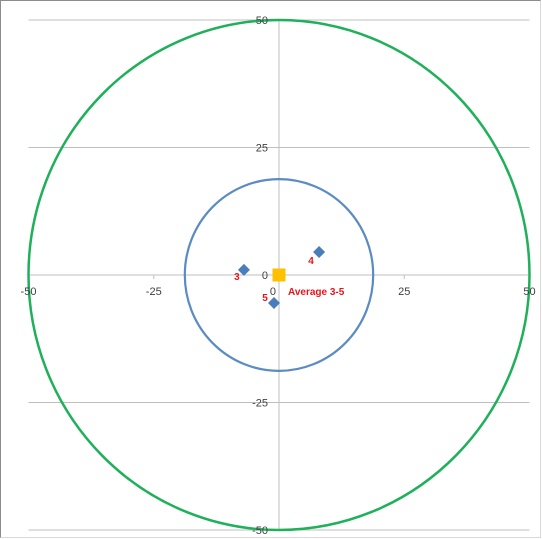 This screenshot has width=542, height=539. Describe the element at coordinates (404, 292) in the screenshot. I see `x-tick-label: 25` at that location.